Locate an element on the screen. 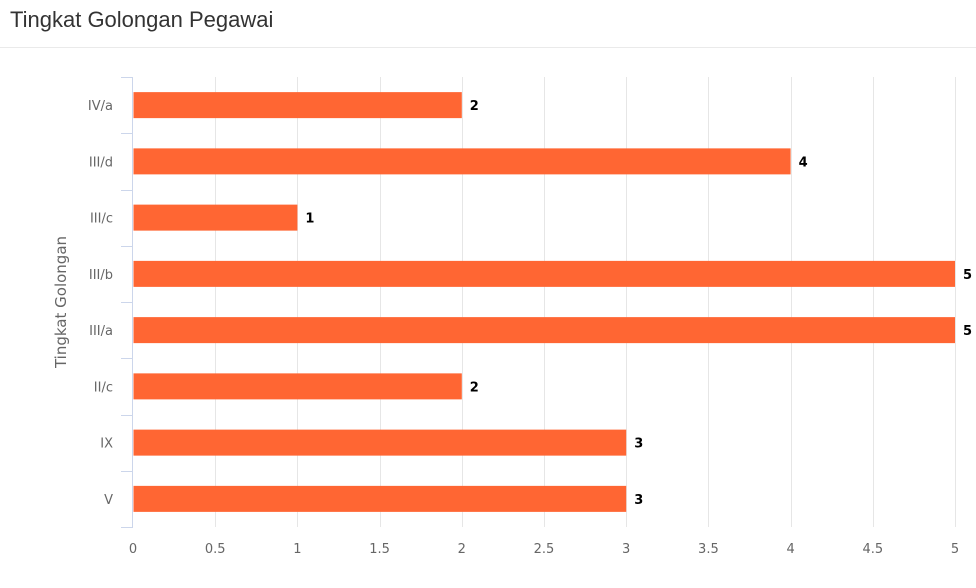 The width and height of the screenshot is (976, 588). x-tick-label: 1 is located at coordinates (297, 549).